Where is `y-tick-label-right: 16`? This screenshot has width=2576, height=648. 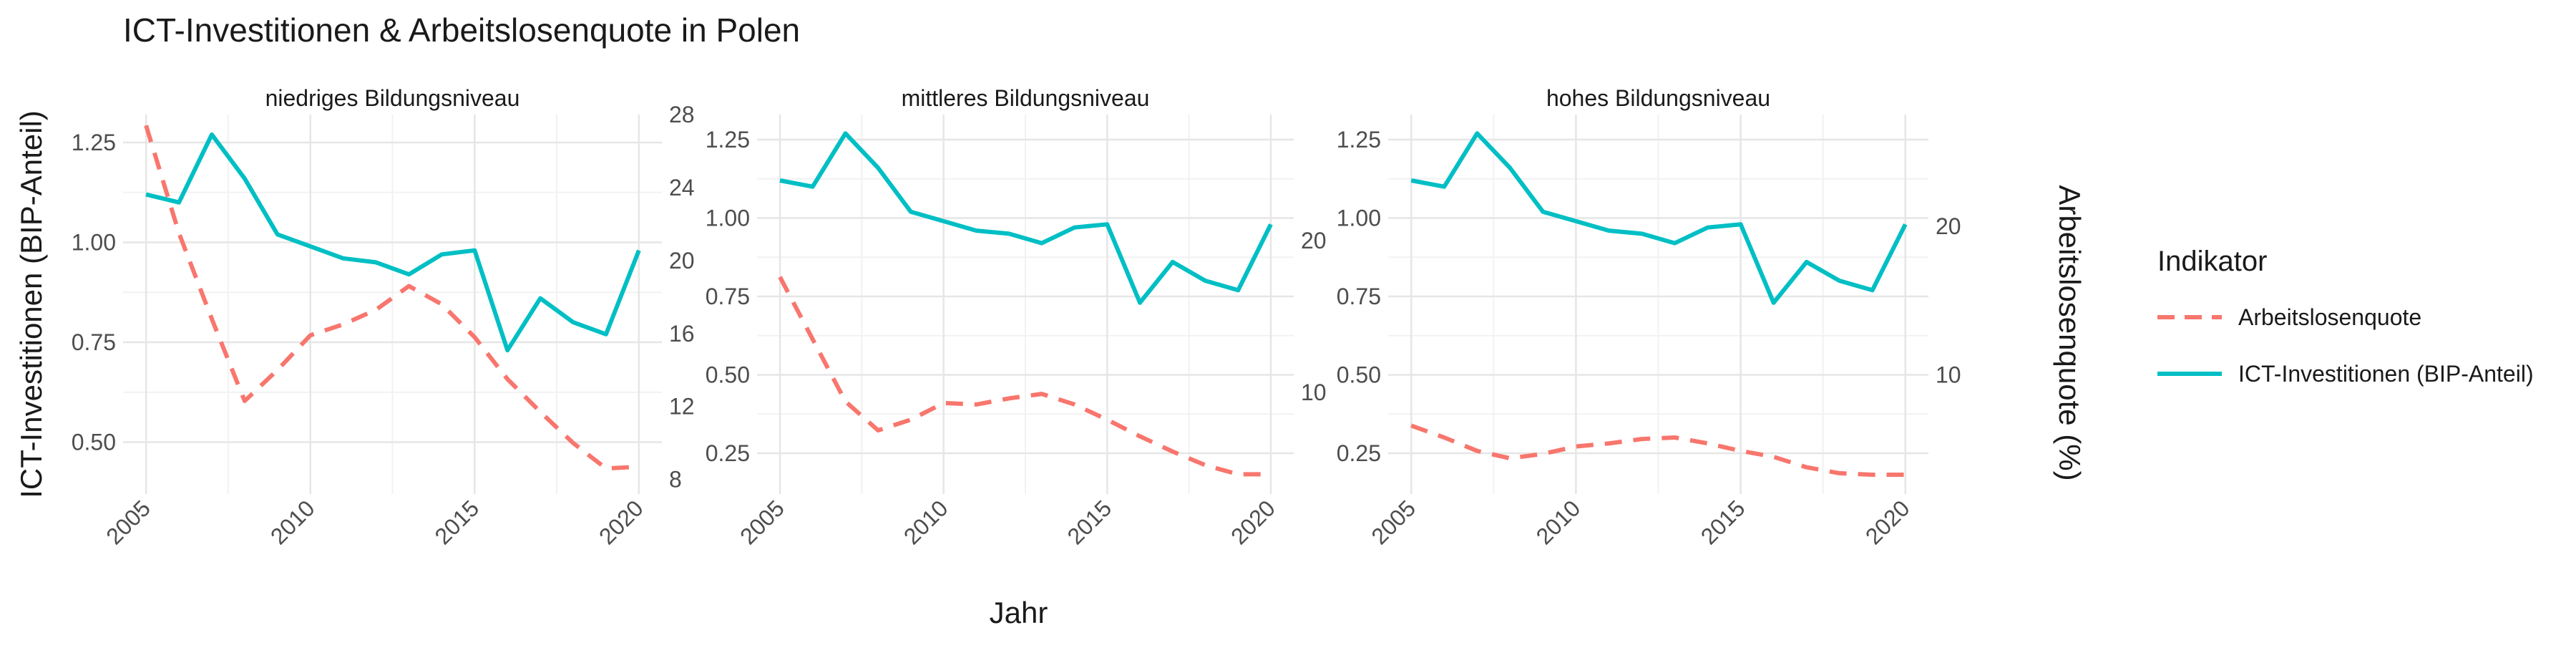
y-tick-label-right: 16 is located at coordinates (682, 334).